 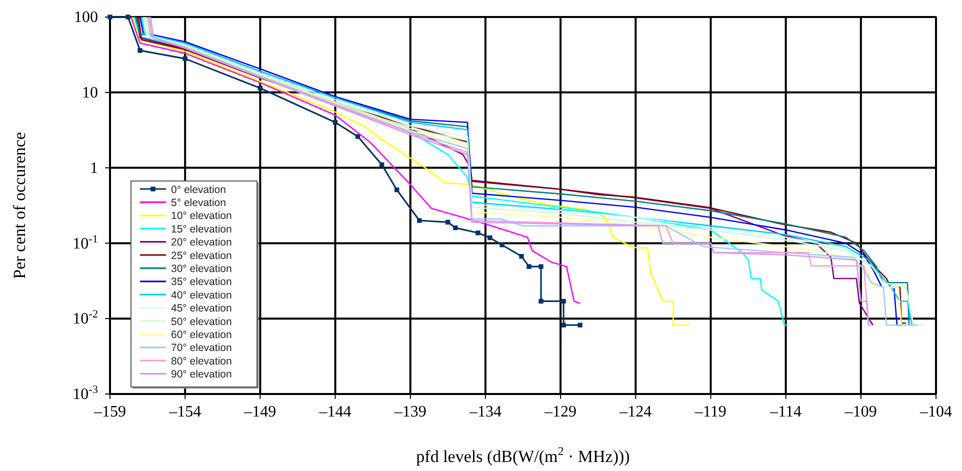 What do you see at coordinates (201, 269) in the screenshot?
I see `legend-label: 30° elevation` at bounding box center [201, 269].